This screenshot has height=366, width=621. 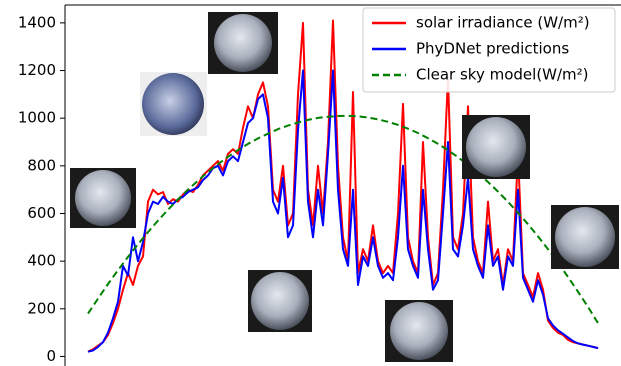 I want to click on legend-label: Clear sky model(W/m²), so click(x=502, y=75).